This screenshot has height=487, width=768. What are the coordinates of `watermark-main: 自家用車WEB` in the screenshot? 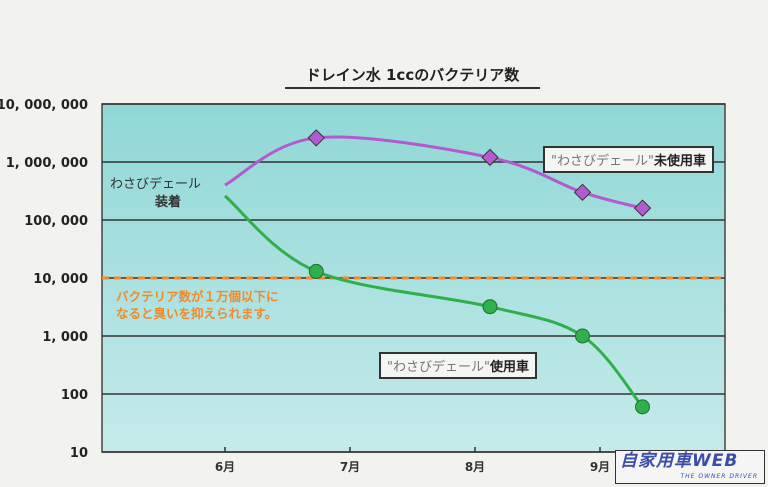 It's located at (679, 461).